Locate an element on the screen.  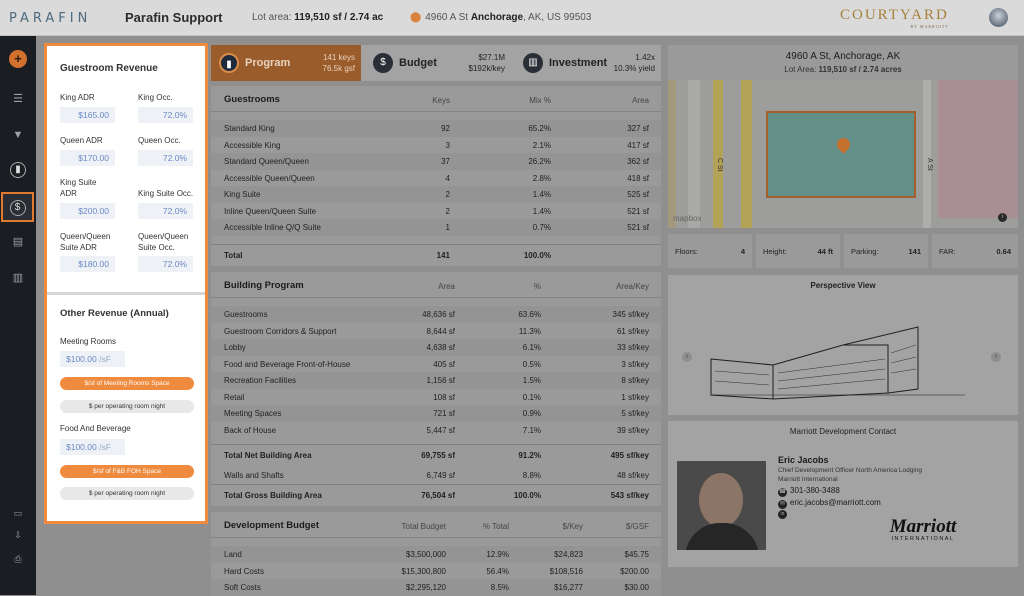
building-row-cell: 5 sf/key is located at coordinates (635, 413).